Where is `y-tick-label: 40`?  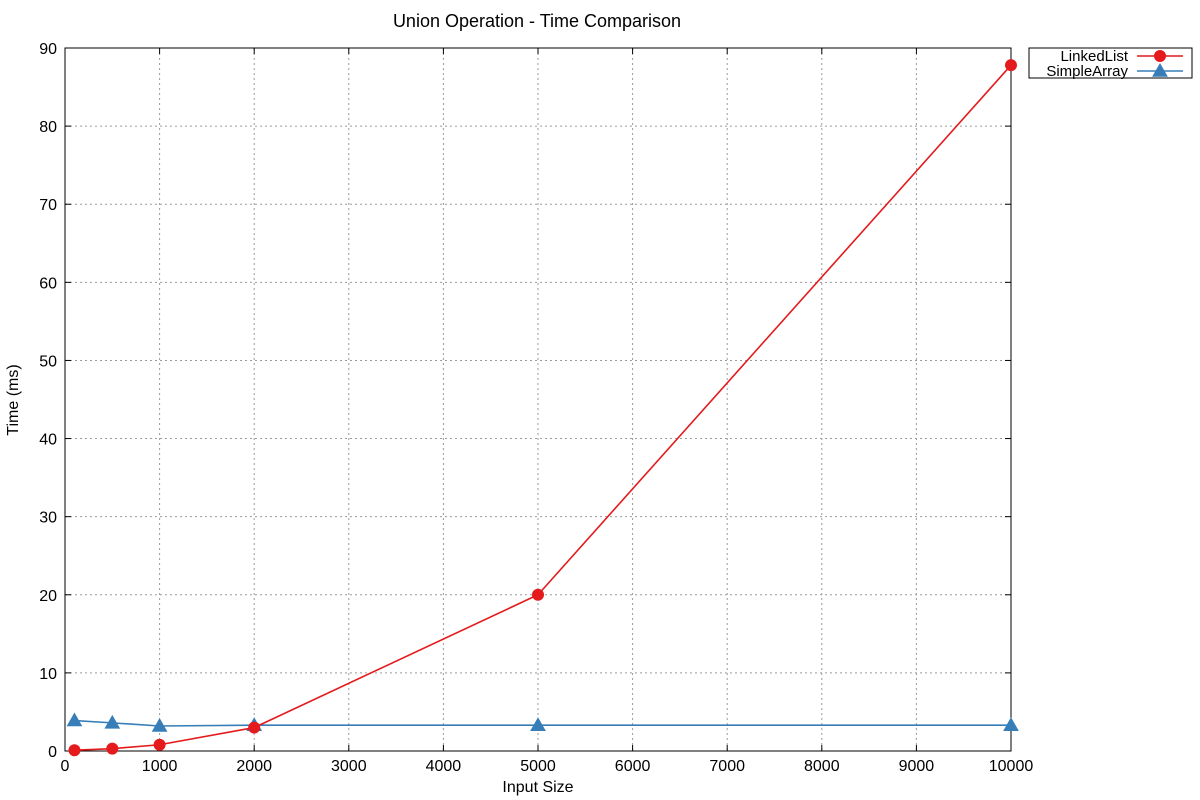
y-tick-label: 40 is located at coordinates (48, 440).